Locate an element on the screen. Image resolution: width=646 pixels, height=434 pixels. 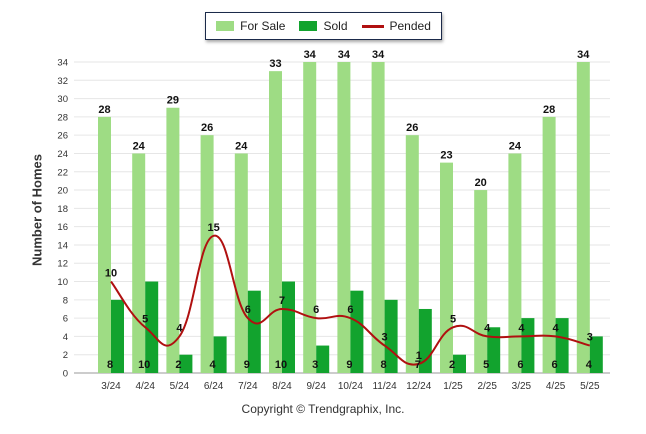
y-tick-label: 8 is located at coordinates (65, 300).